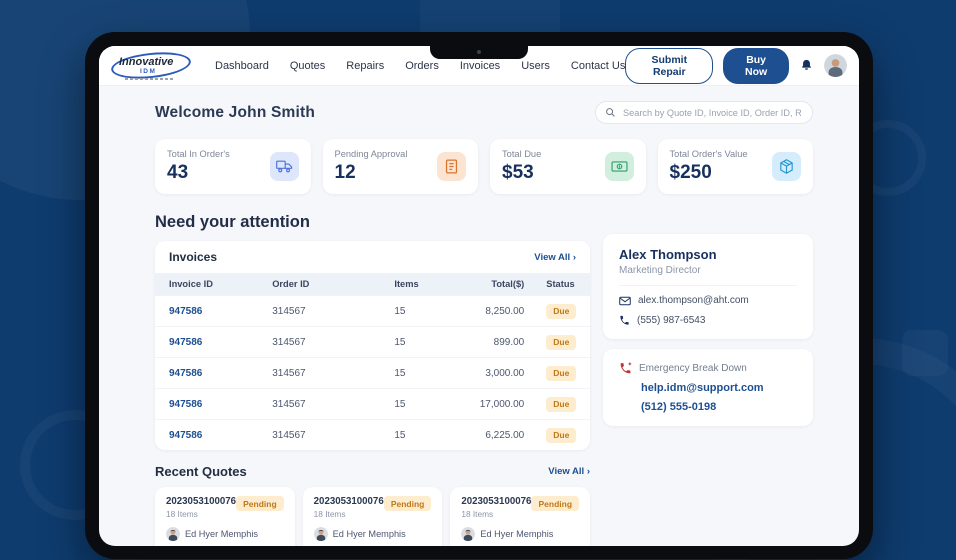 The image size is (956, 560). I want to click on logo-name: Innovative, so click(146, 61).